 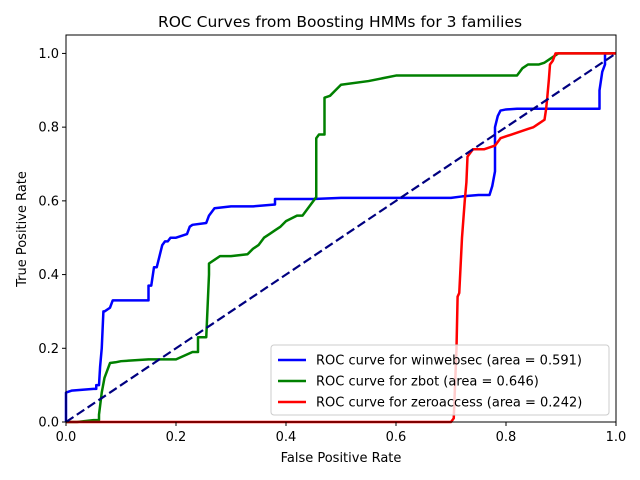 What do you see at coordinates (48, 275) in the screenshot?
I see `y-tick-label: 0.4` at bounding box center [48, 275].